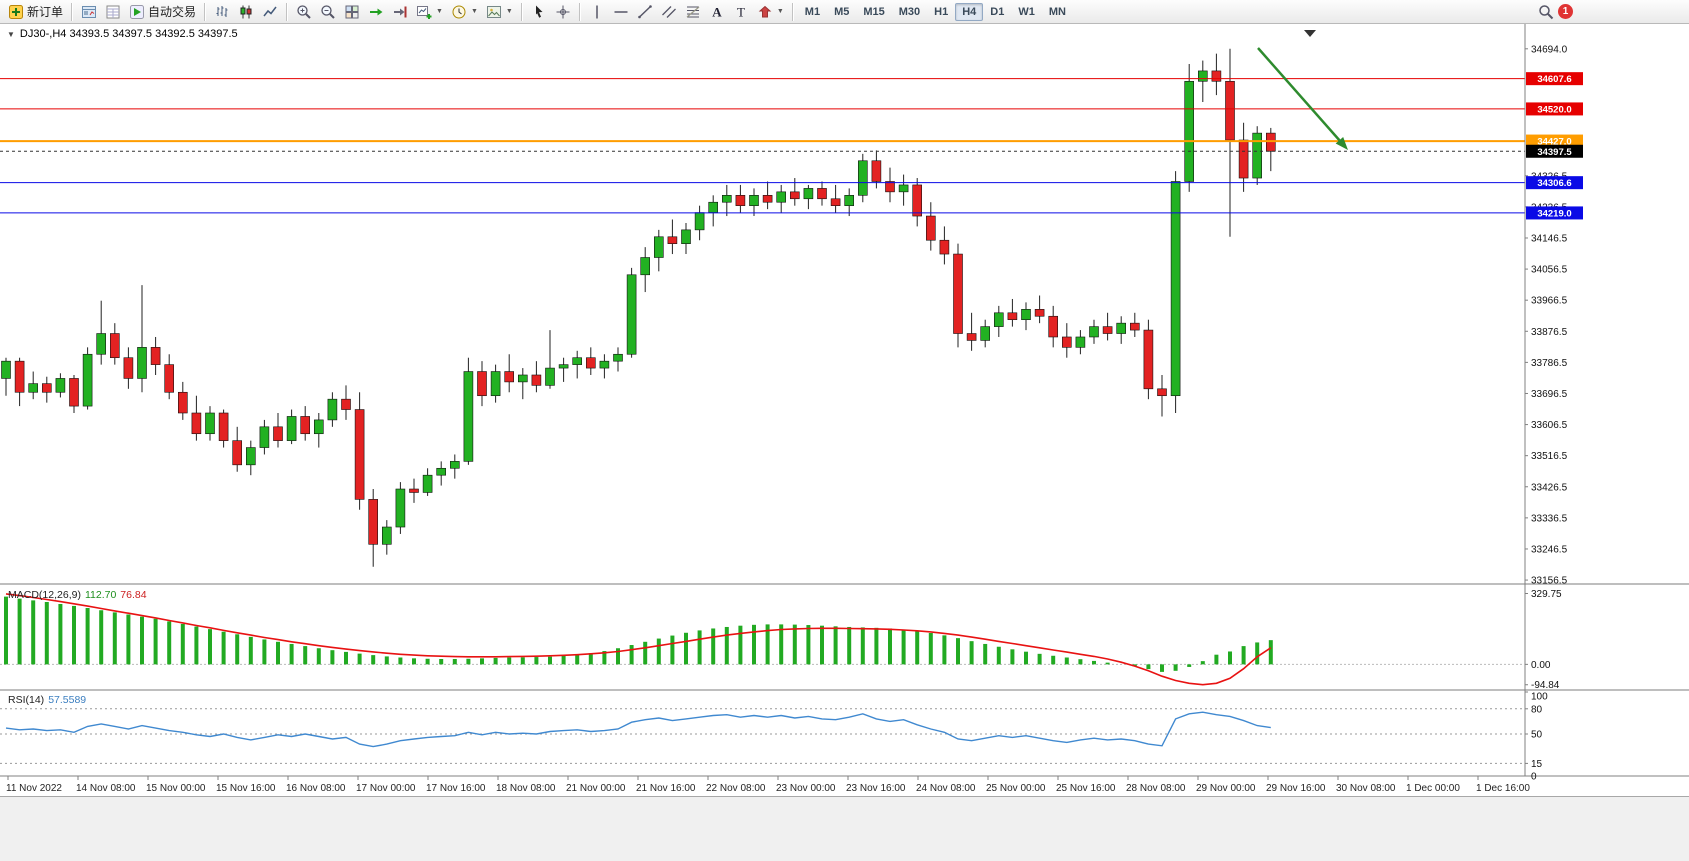 The image size is (1689, 861). What do you see at coordinates (1549, 549) in the screenshot?
I see `price-tick-label: 33246.5` at bounding box center [1549, 549].